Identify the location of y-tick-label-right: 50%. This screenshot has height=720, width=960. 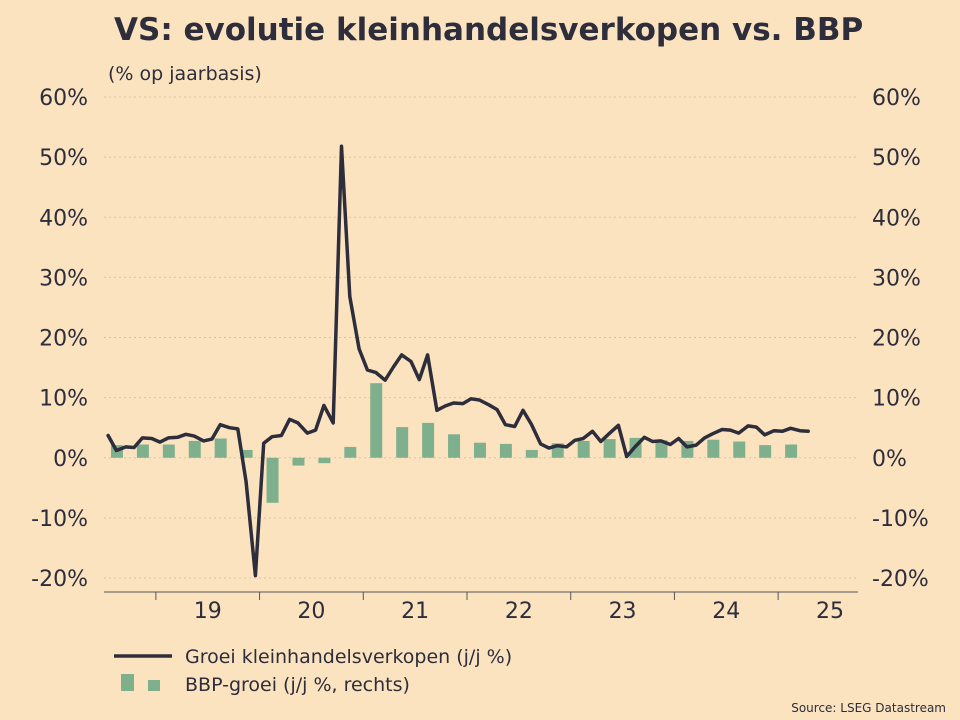
(896, 158).